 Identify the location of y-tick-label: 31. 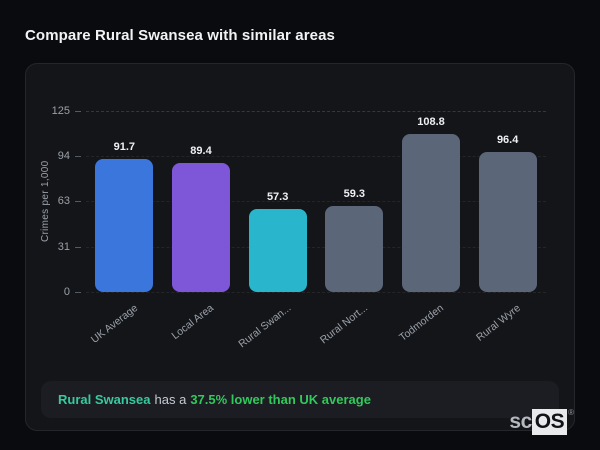
(63, 247).